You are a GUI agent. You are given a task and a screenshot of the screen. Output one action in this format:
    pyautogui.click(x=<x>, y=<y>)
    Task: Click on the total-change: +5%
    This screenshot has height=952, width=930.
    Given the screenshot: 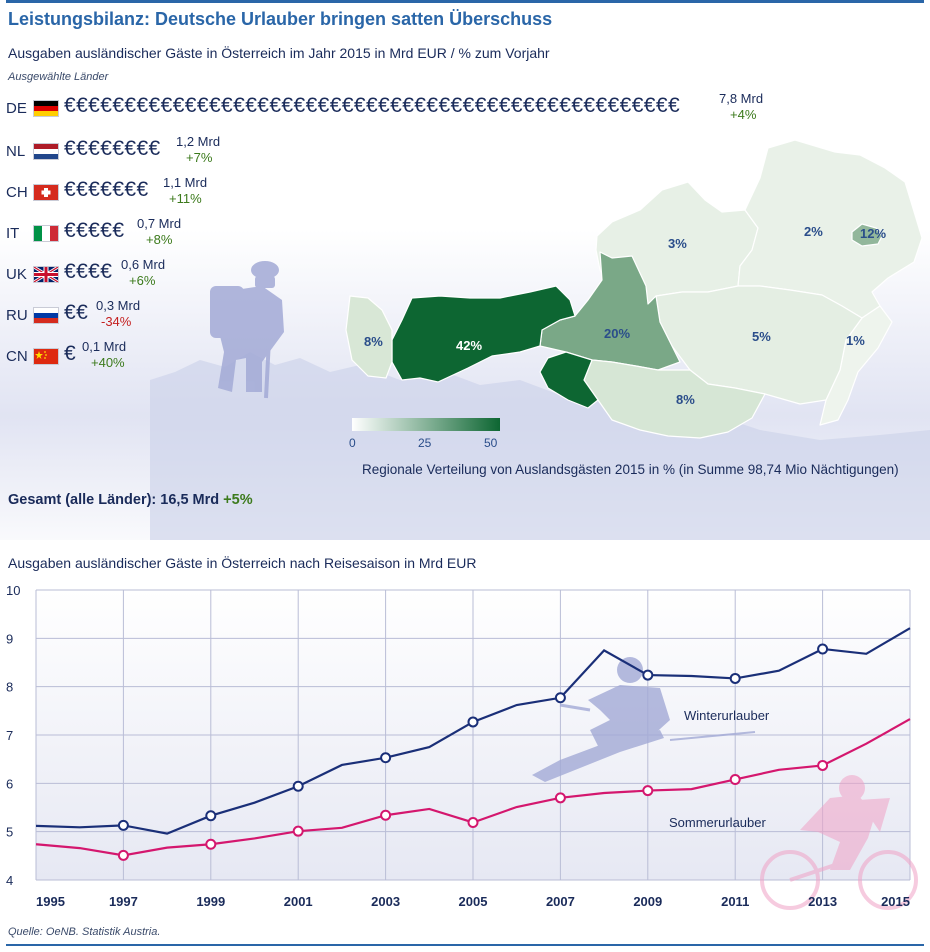 What is the action you would take?
    pyautogui.click(x=238, y=500)
    